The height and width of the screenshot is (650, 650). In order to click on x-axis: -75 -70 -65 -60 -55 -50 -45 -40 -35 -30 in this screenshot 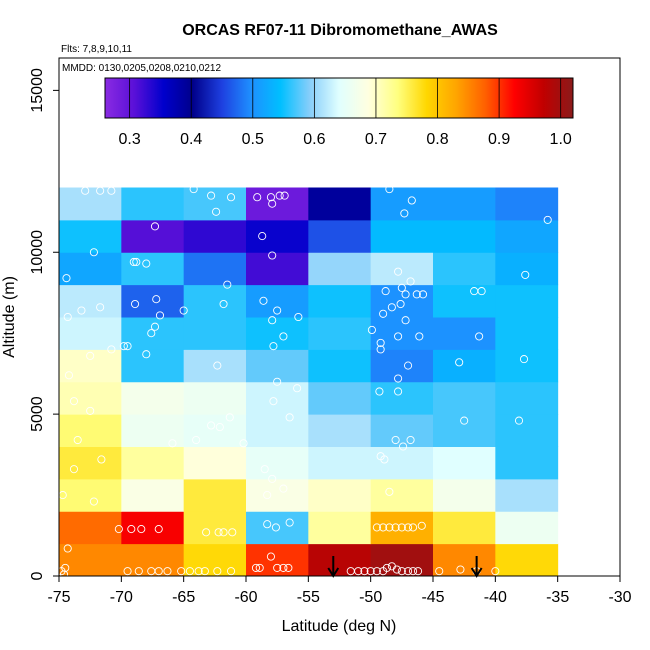, I will do `click(339, 591)`.